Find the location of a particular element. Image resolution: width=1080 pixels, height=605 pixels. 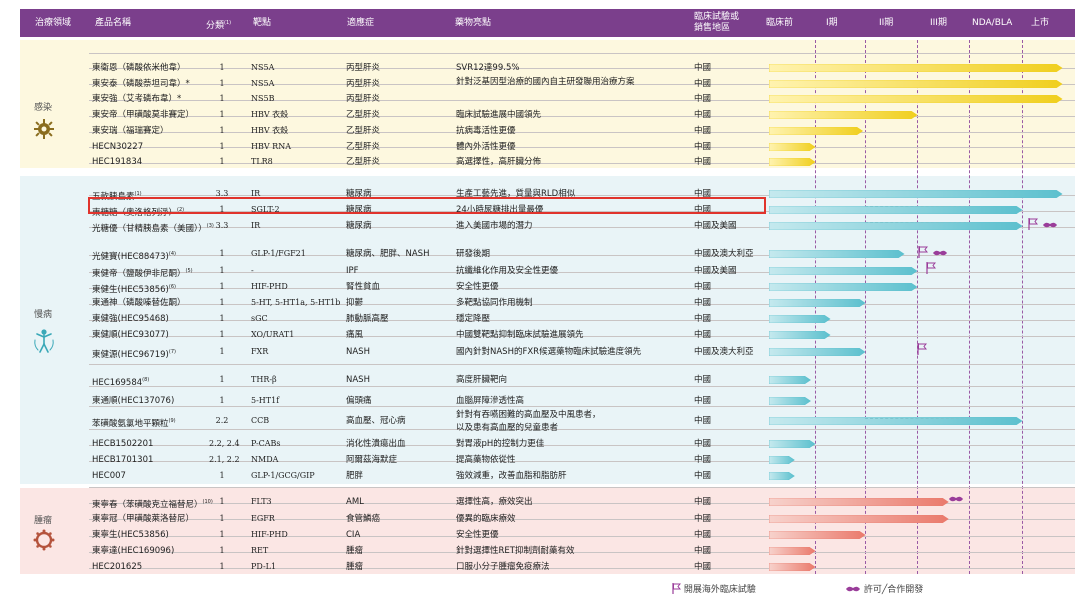

highlight-box is located at coordinates (427, 205).